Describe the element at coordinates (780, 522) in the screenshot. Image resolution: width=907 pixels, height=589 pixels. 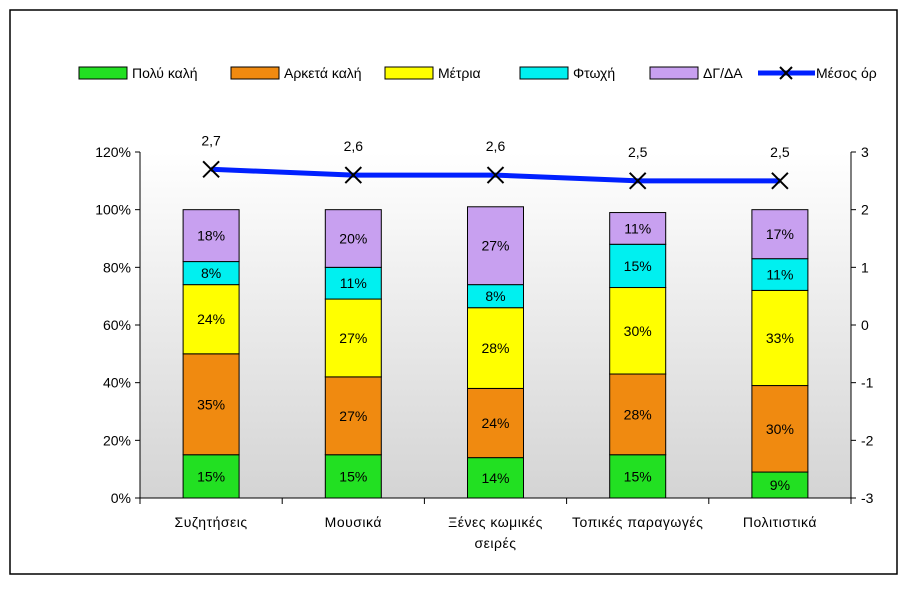
I see `x-tick-label: Πολιτιστικά` at that location.